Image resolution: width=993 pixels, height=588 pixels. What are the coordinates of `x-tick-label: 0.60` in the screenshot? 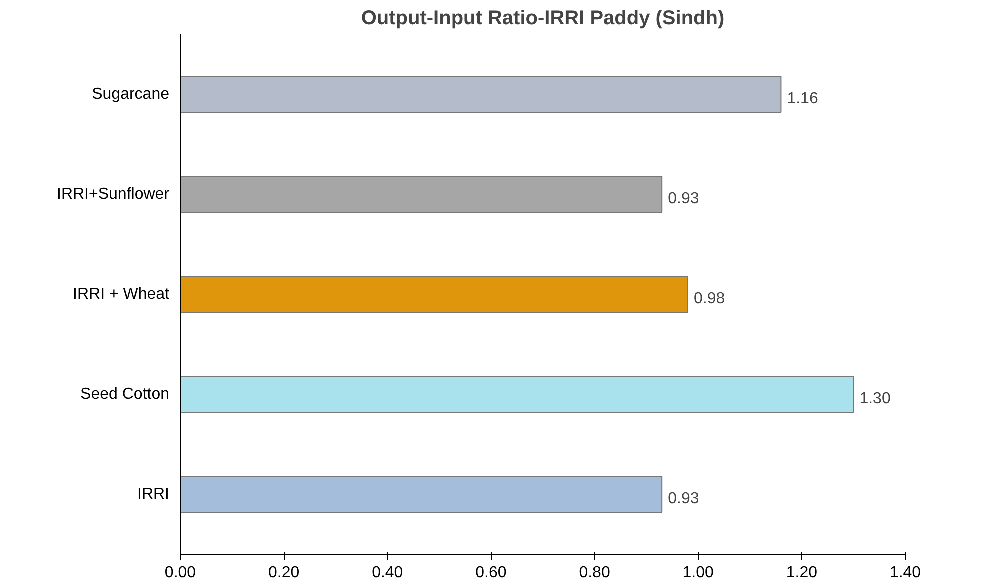 It's located at (491, 573).